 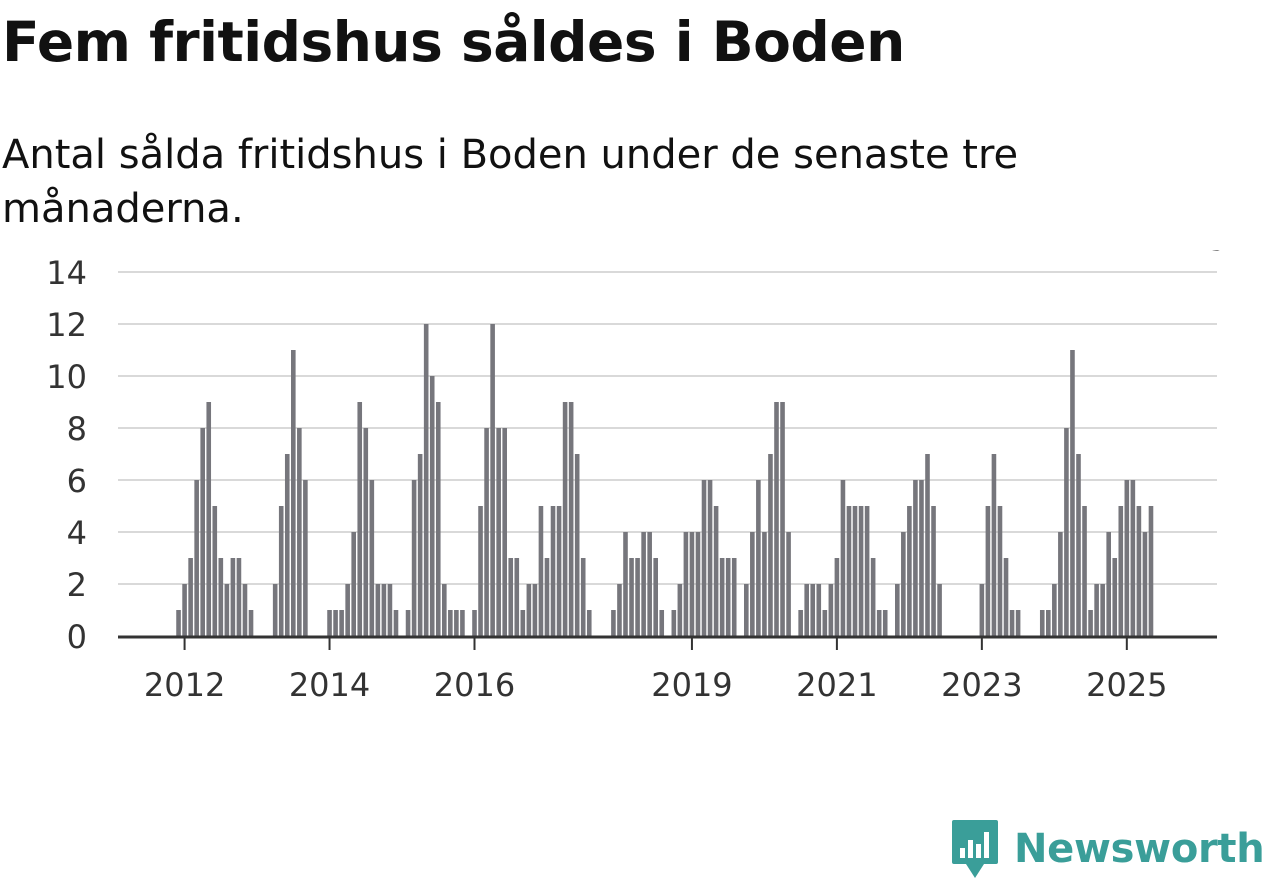 What do you see at coordinates (474, 685) in the screenshot?
I see `x-tick-label: 2016` at bounding box center [474, 685].